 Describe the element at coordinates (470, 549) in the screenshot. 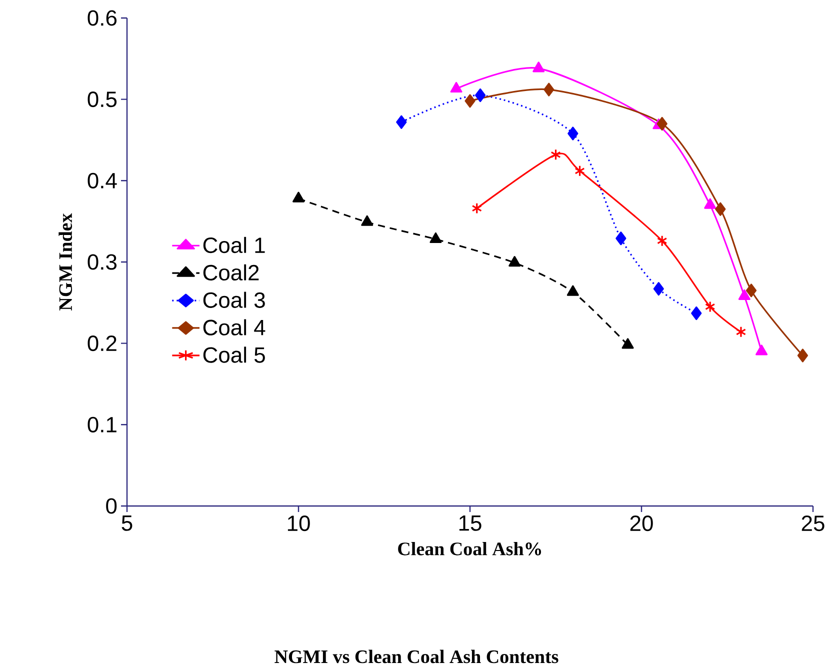

I see `x-axis-title: Clean Coal Ash%` at that location.